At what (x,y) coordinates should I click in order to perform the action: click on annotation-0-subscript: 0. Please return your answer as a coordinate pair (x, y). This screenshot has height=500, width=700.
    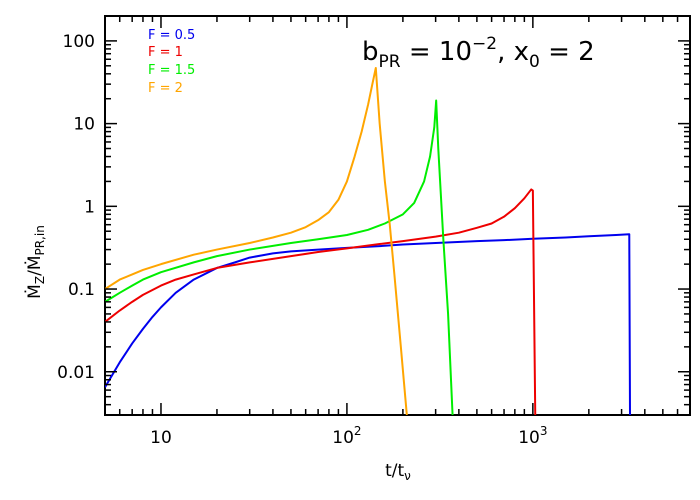
    Looking at the image, I should click on (534, 62).